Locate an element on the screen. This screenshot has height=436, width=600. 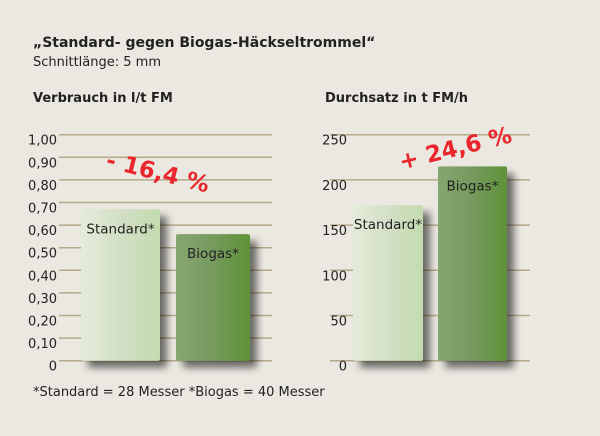
y-tick-label: 150 is located at coordinates (334, 231).